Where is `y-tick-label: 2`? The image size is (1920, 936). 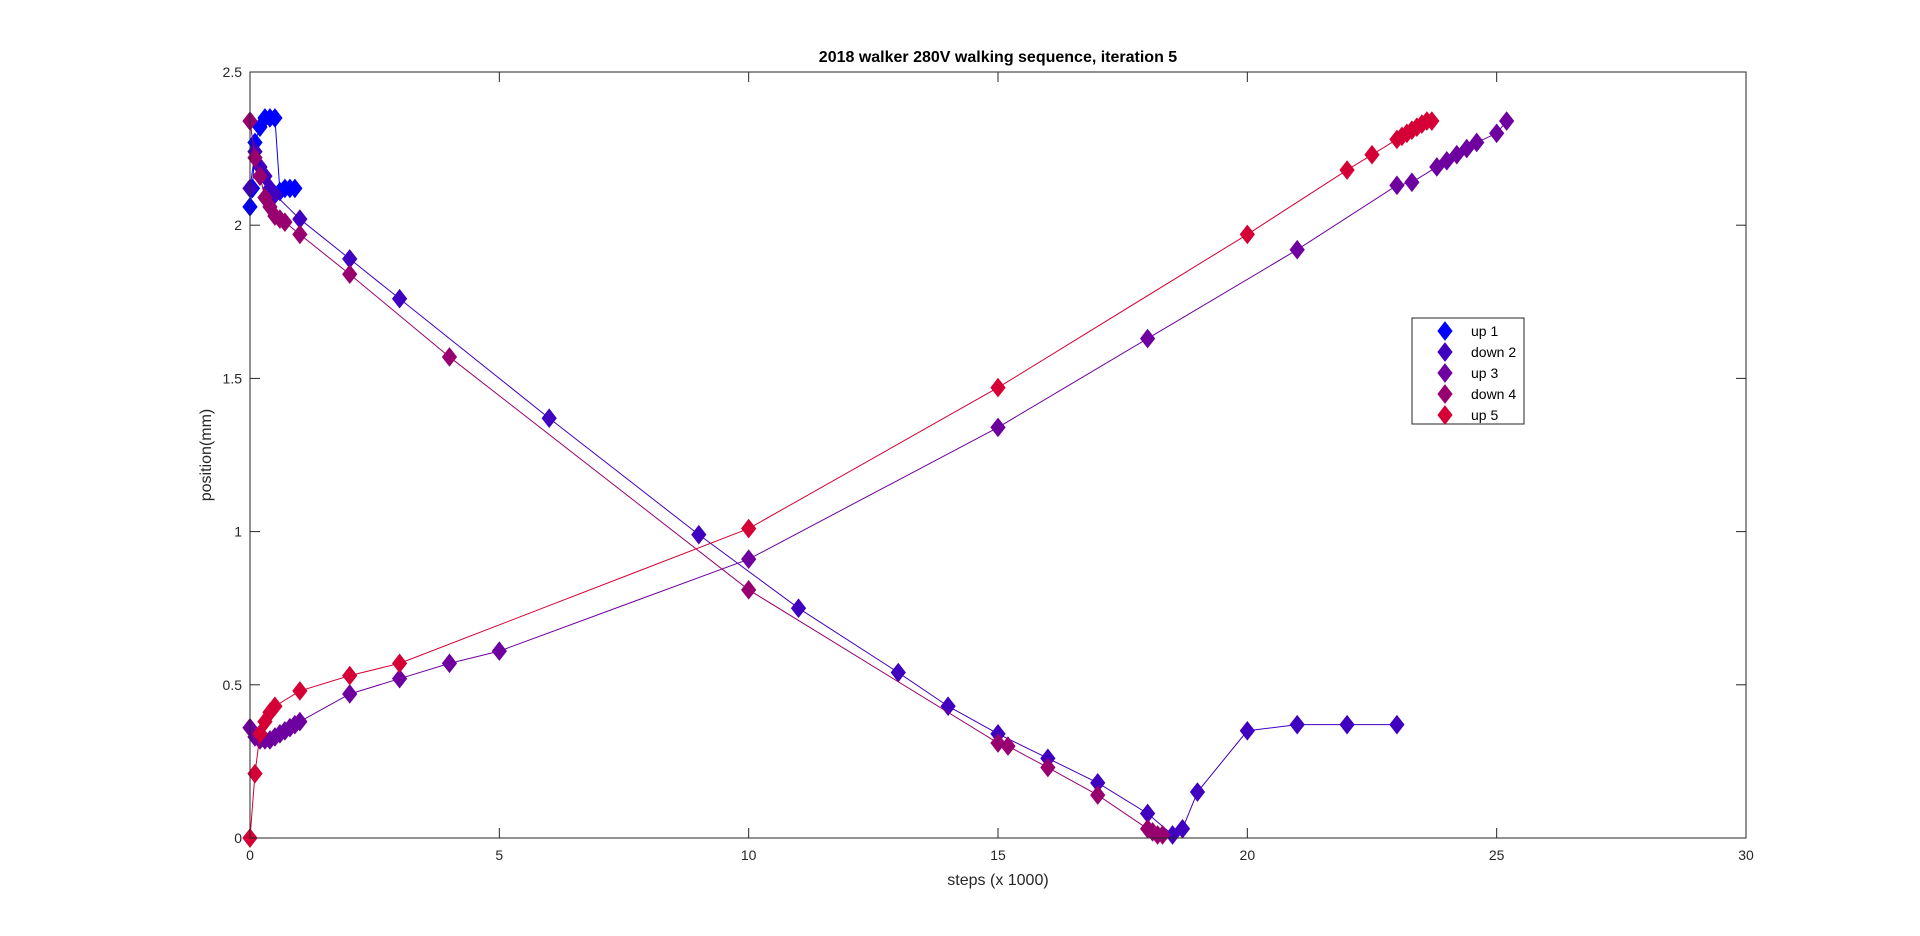
y-tick-label: 2 is located at coordinates (238, 225).